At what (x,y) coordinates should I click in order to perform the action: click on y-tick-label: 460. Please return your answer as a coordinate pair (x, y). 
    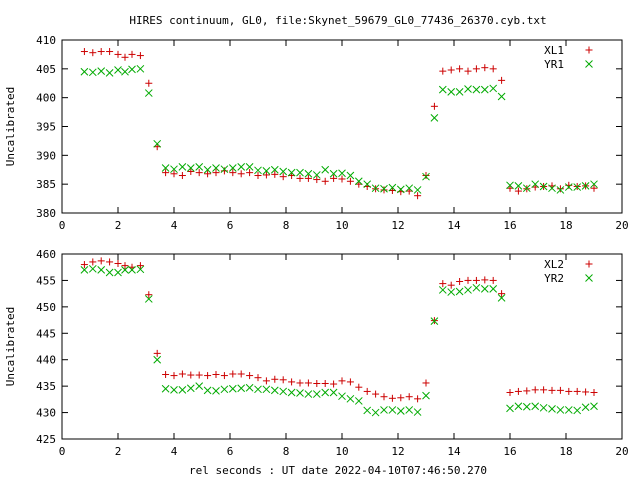
    Looking at the image, I should click on (46, 254).